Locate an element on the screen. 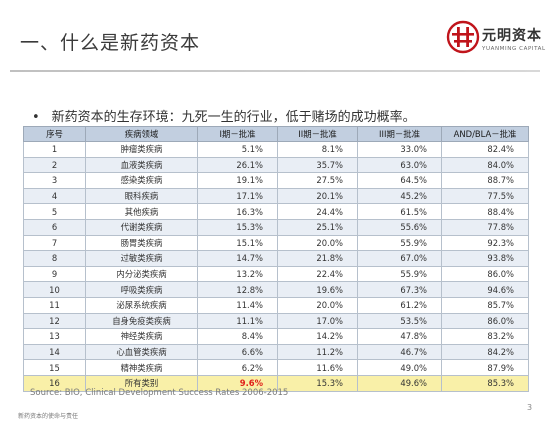 The image size is (550, 426). table-row: 15 精神类疾病 6.2% 11.6% 49.0% 87.9% is located at coordinates (276, 367).